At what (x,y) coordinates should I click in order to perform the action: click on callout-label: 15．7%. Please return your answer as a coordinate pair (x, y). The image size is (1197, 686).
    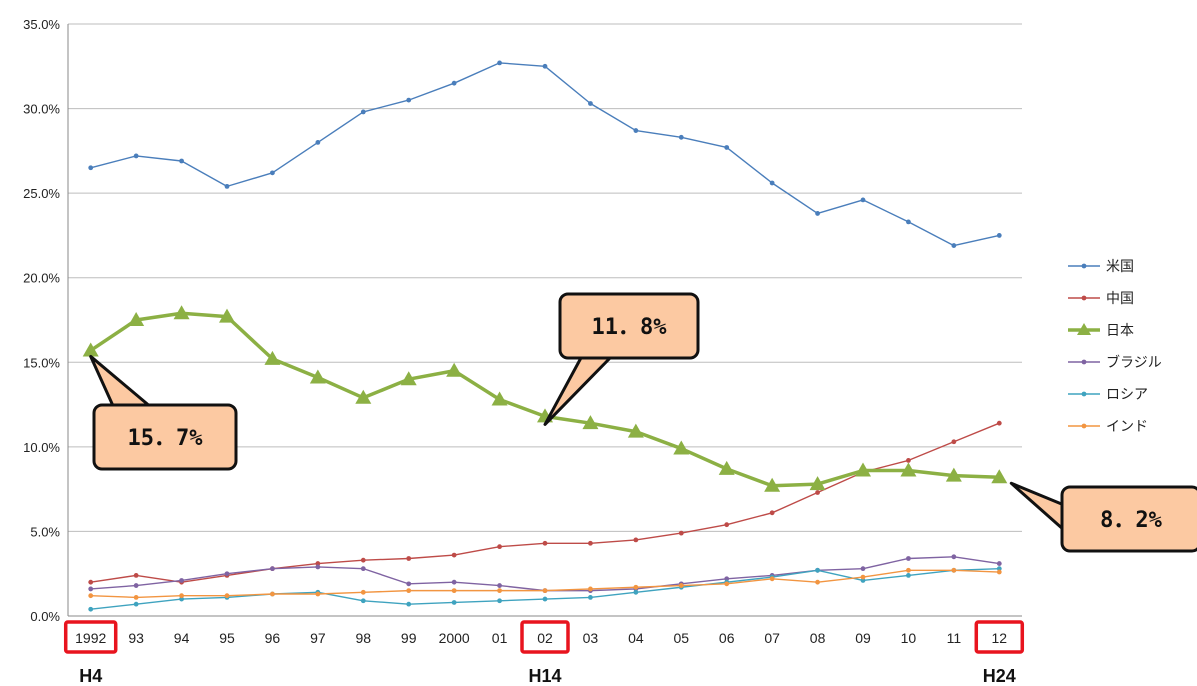
    Looking at the image, I should click on (166, 438).